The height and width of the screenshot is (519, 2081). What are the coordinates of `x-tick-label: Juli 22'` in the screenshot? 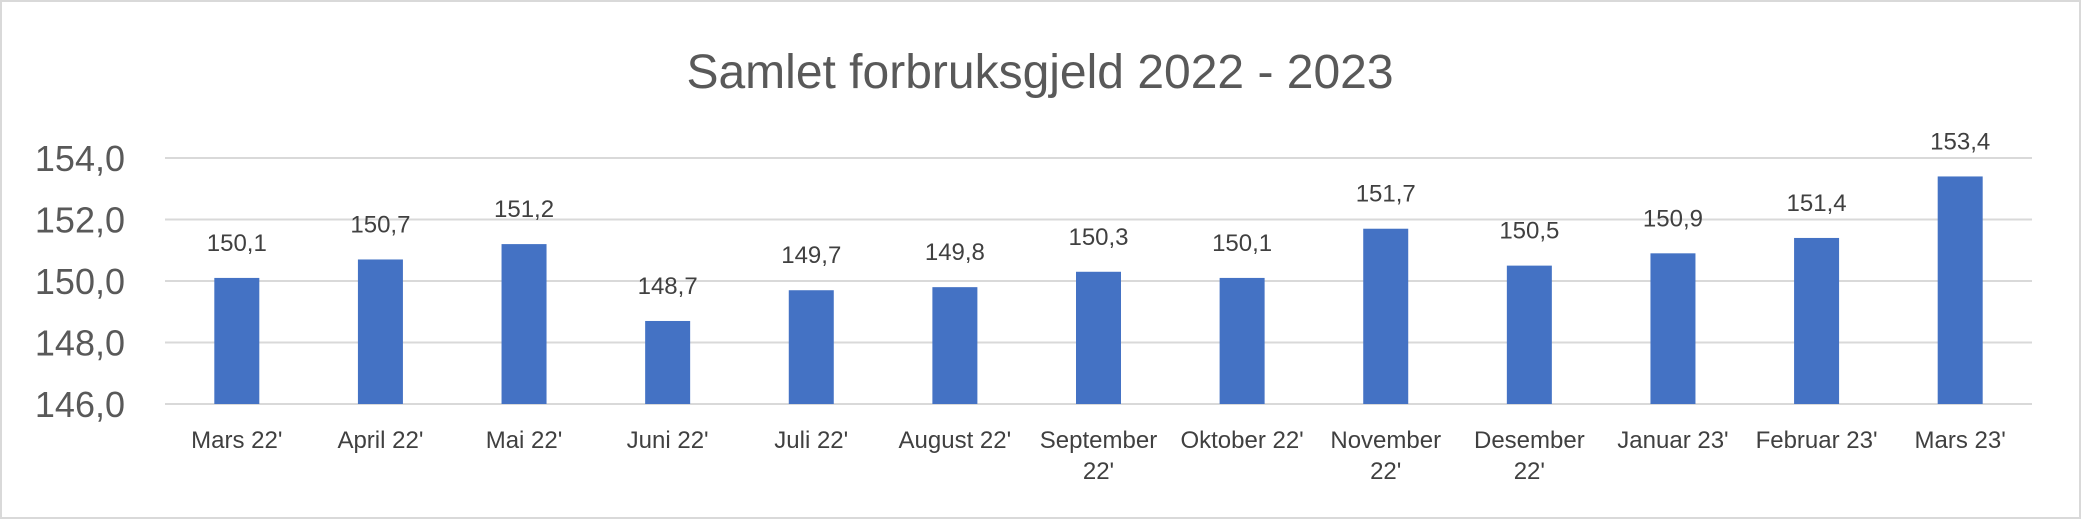 It's located at (811, 440).